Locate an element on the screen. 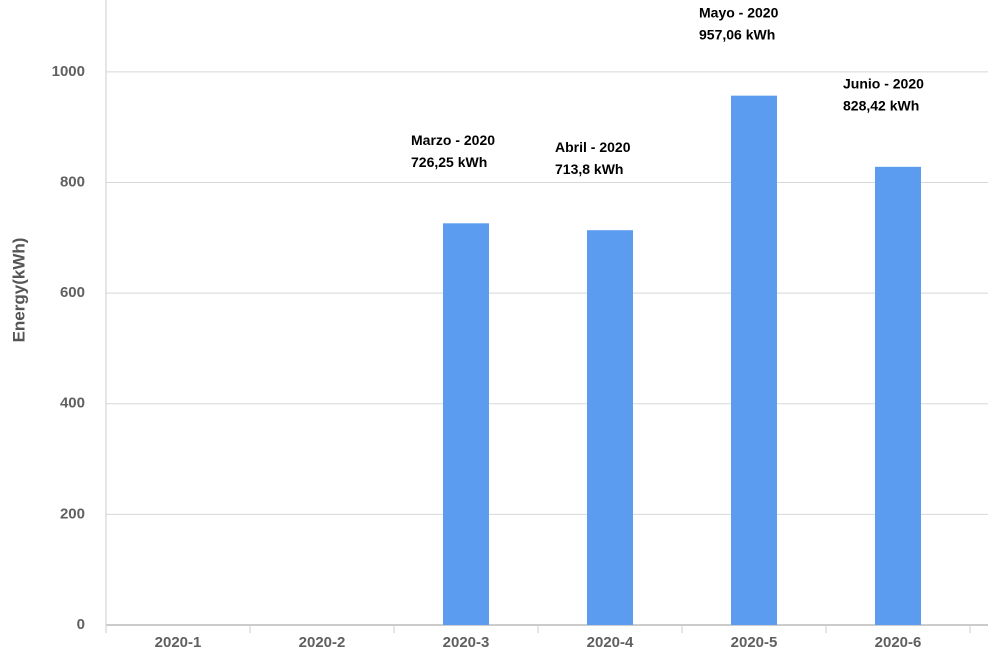  y-tick-label: 400 is located at coordinates (72, 403).